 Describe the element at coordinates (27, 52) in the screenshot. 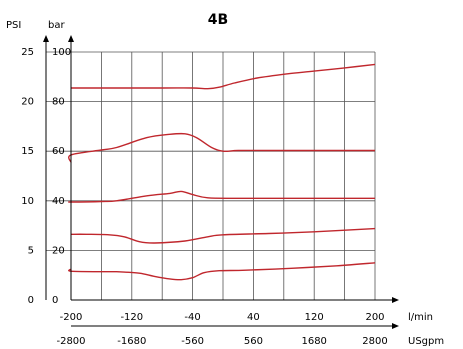

I see `tick-label-psi: 25` at that location.